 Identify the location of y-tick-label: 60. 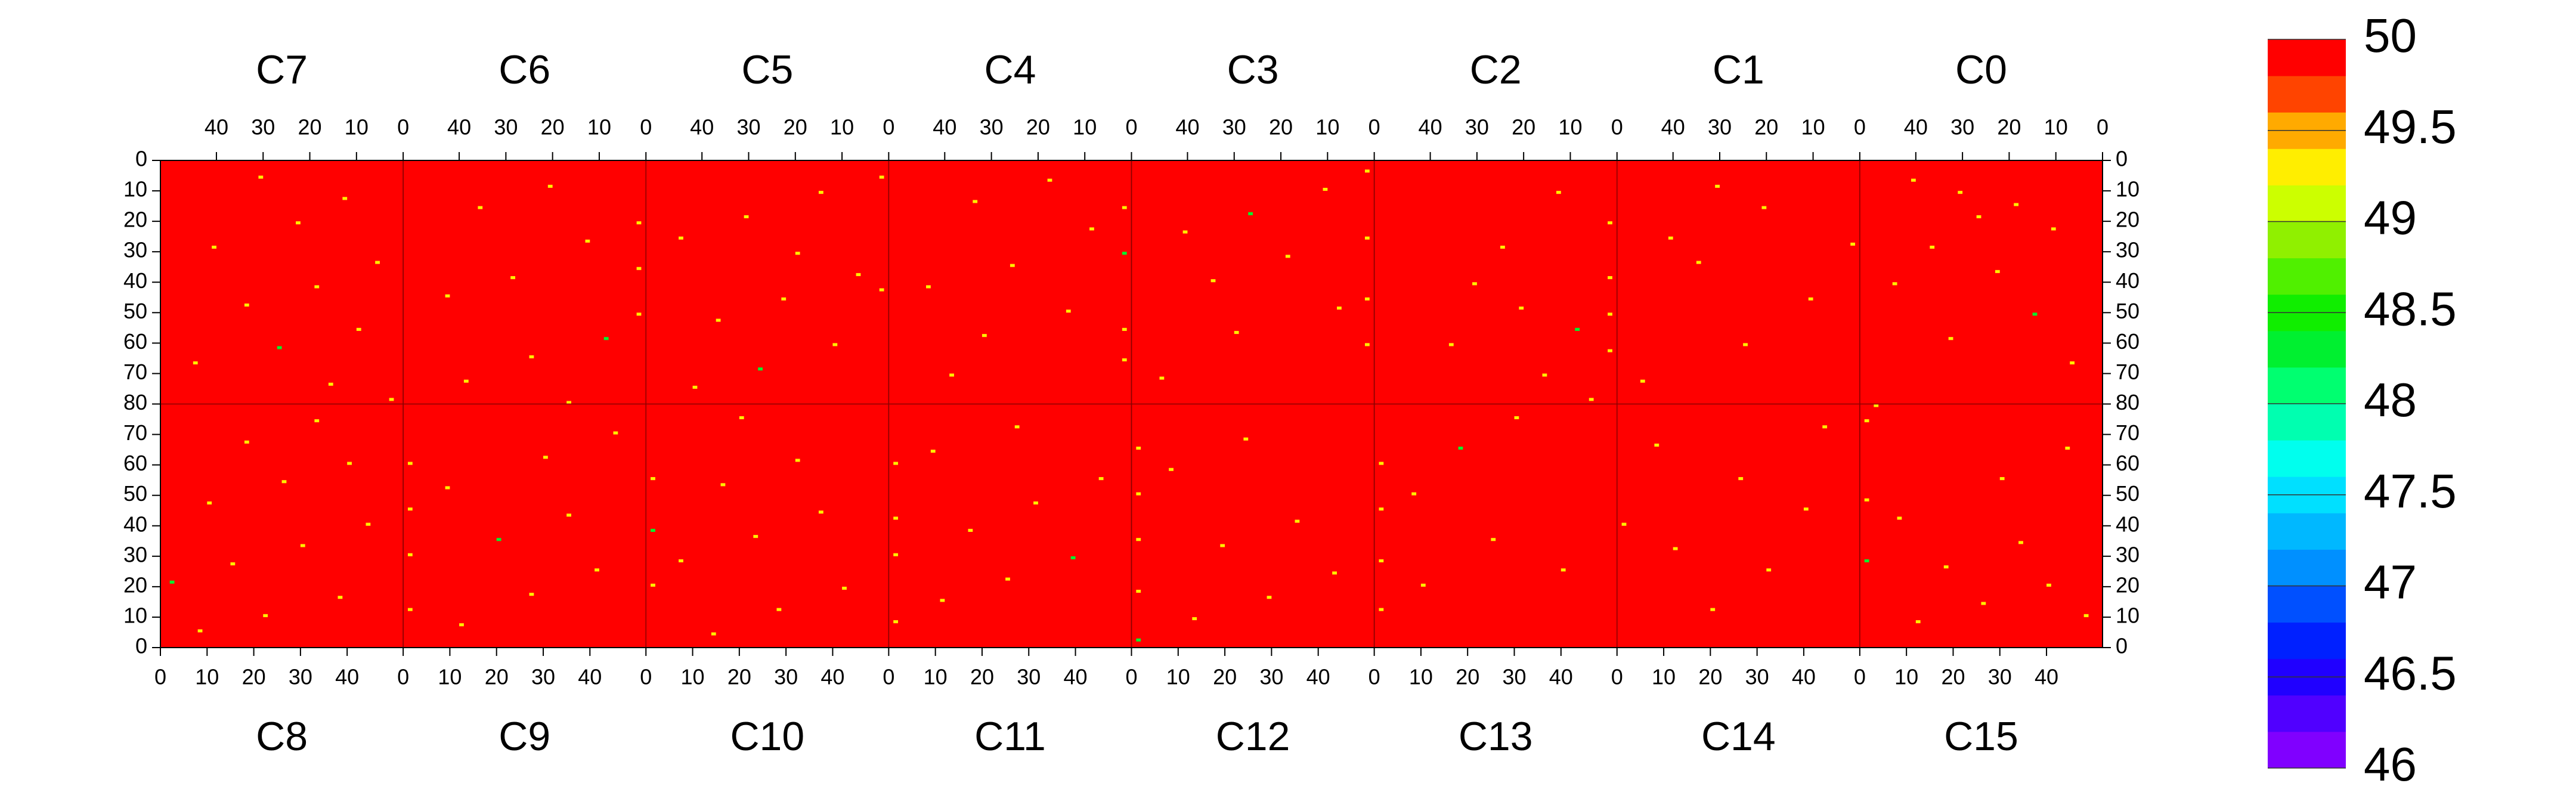
(135, 341).